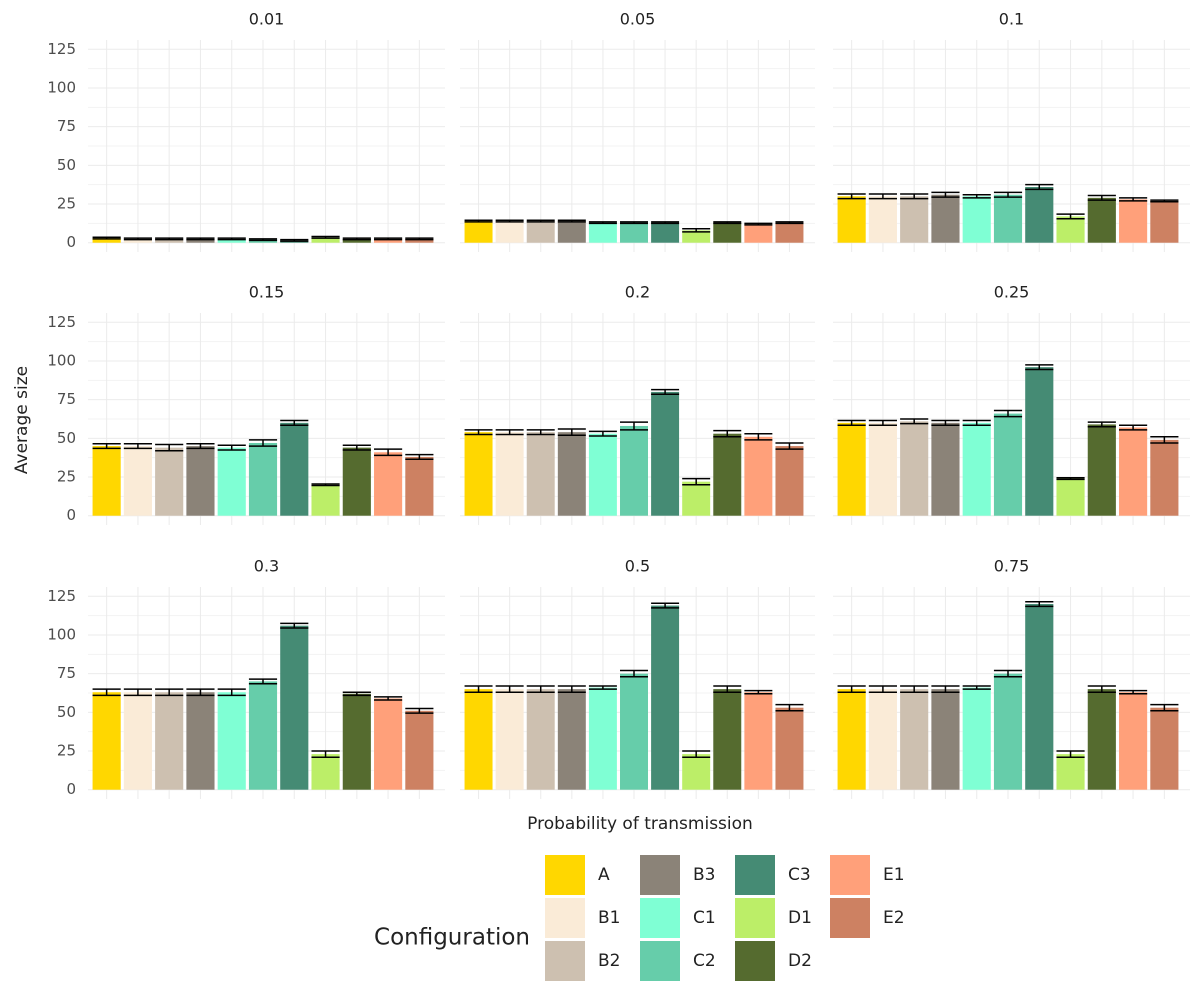  I want to click on facet-title: 0.05, so click(638, 19).